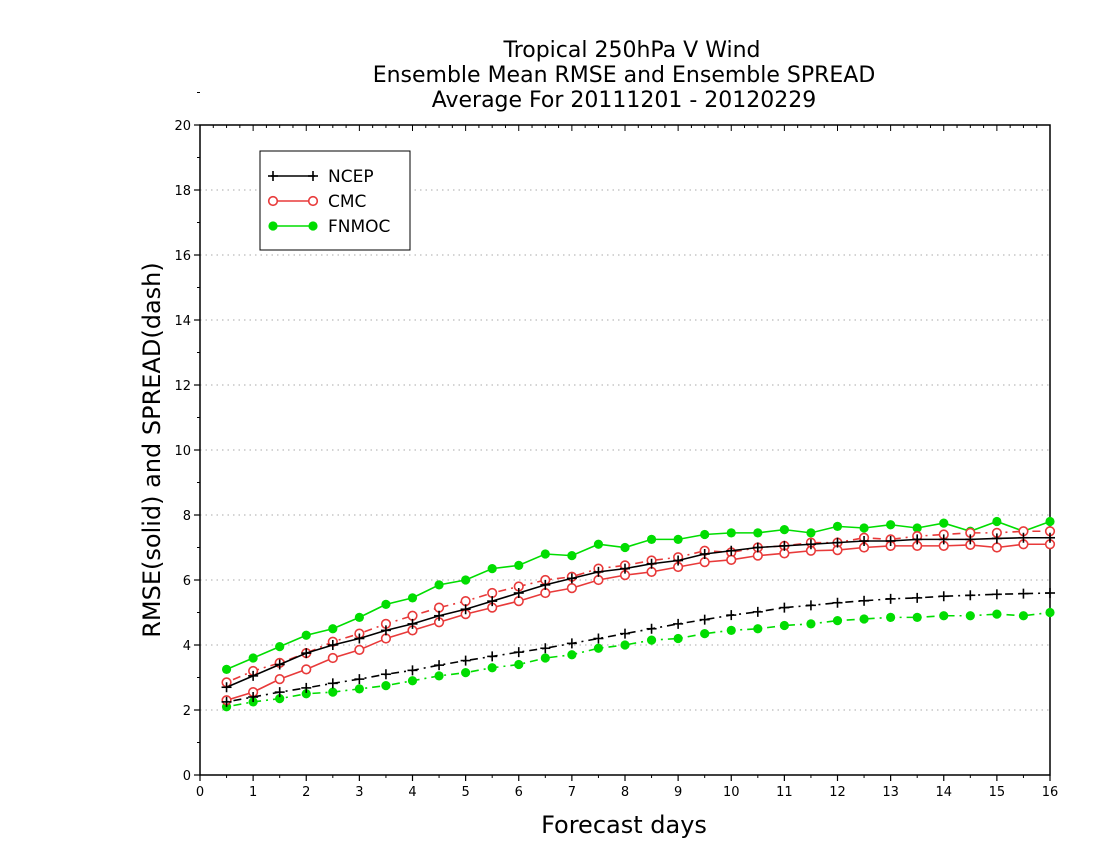 This screenshot has height=850, width=1100. I want to click on chart-title-line-2: Ensemble Mean RMSE and Ensemble SPREAD, so click(624, 75).